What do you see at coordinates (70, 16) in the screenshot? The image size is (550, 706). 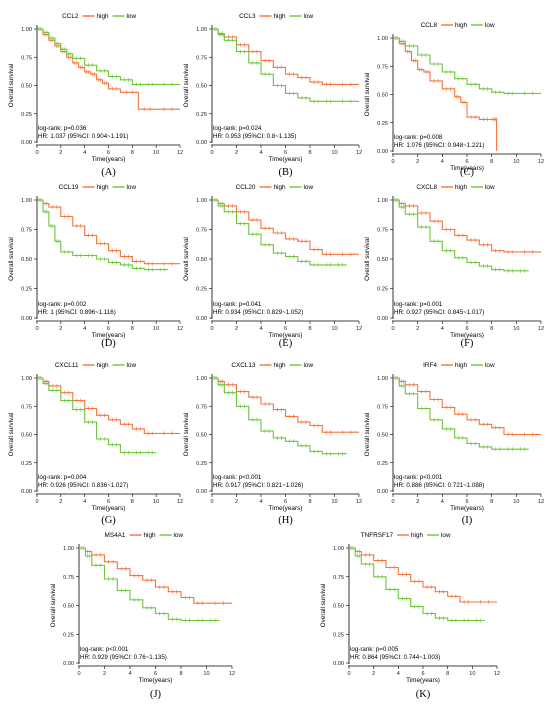 I see `legend-title: CCL2` at bounding box center [70, 16].